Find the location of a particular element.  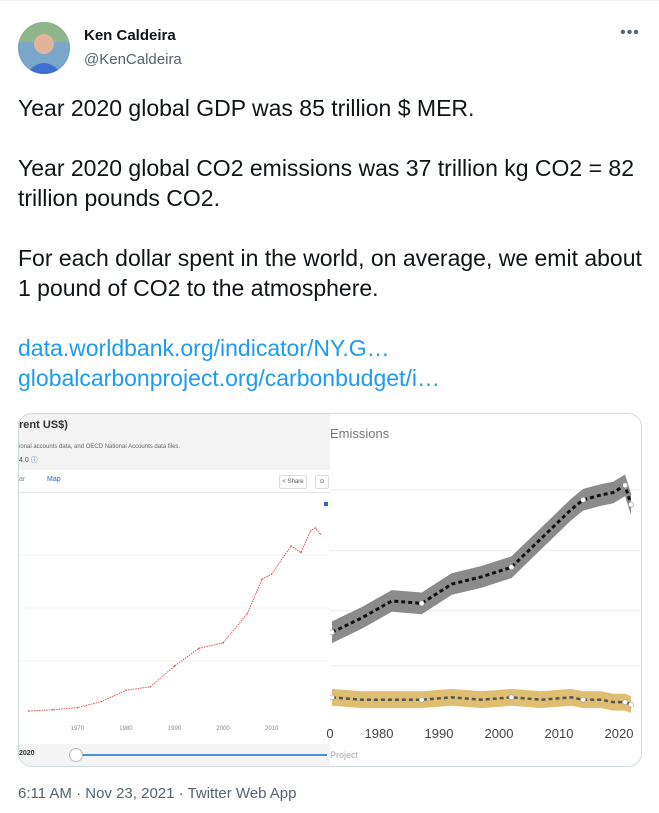

gdp-chart: 1970 1980 1990 2000 2010 is located at coordinates (174, 617).